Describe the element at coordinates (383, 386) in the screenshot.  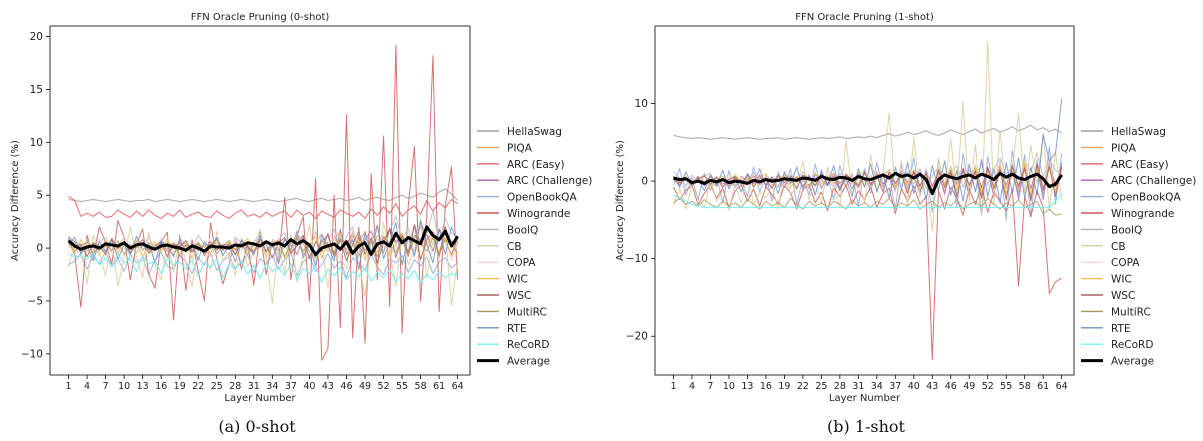
I see `x-tick-label: 52` at that location.